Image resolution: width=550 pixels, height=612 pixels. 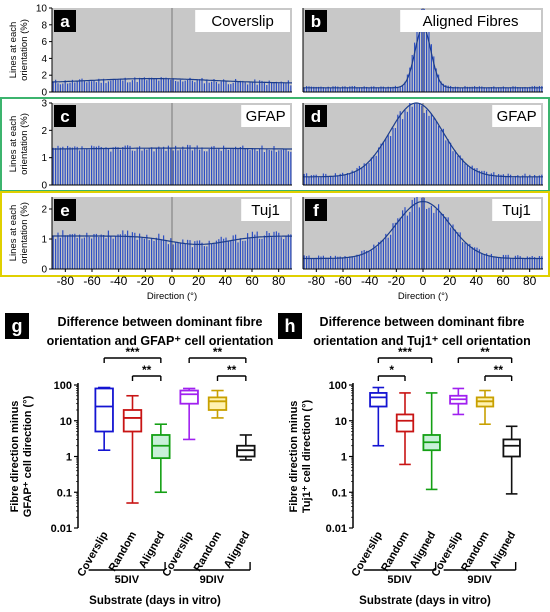 What do you see at coordinates (423, 281) in the screenshot?
I see `x-tick-label: 0` at bounding box center [423, 281].